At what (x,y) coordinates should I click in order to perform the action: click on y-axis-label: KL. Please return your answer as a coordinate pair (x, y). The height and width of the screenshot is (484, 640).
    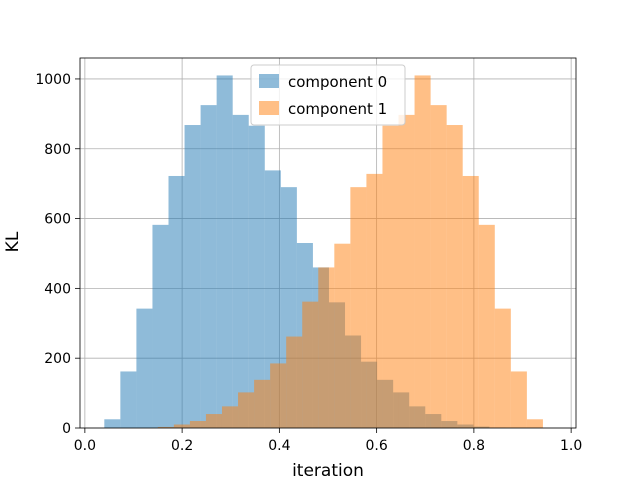
    Looking at the image, I should click on (13, 241).